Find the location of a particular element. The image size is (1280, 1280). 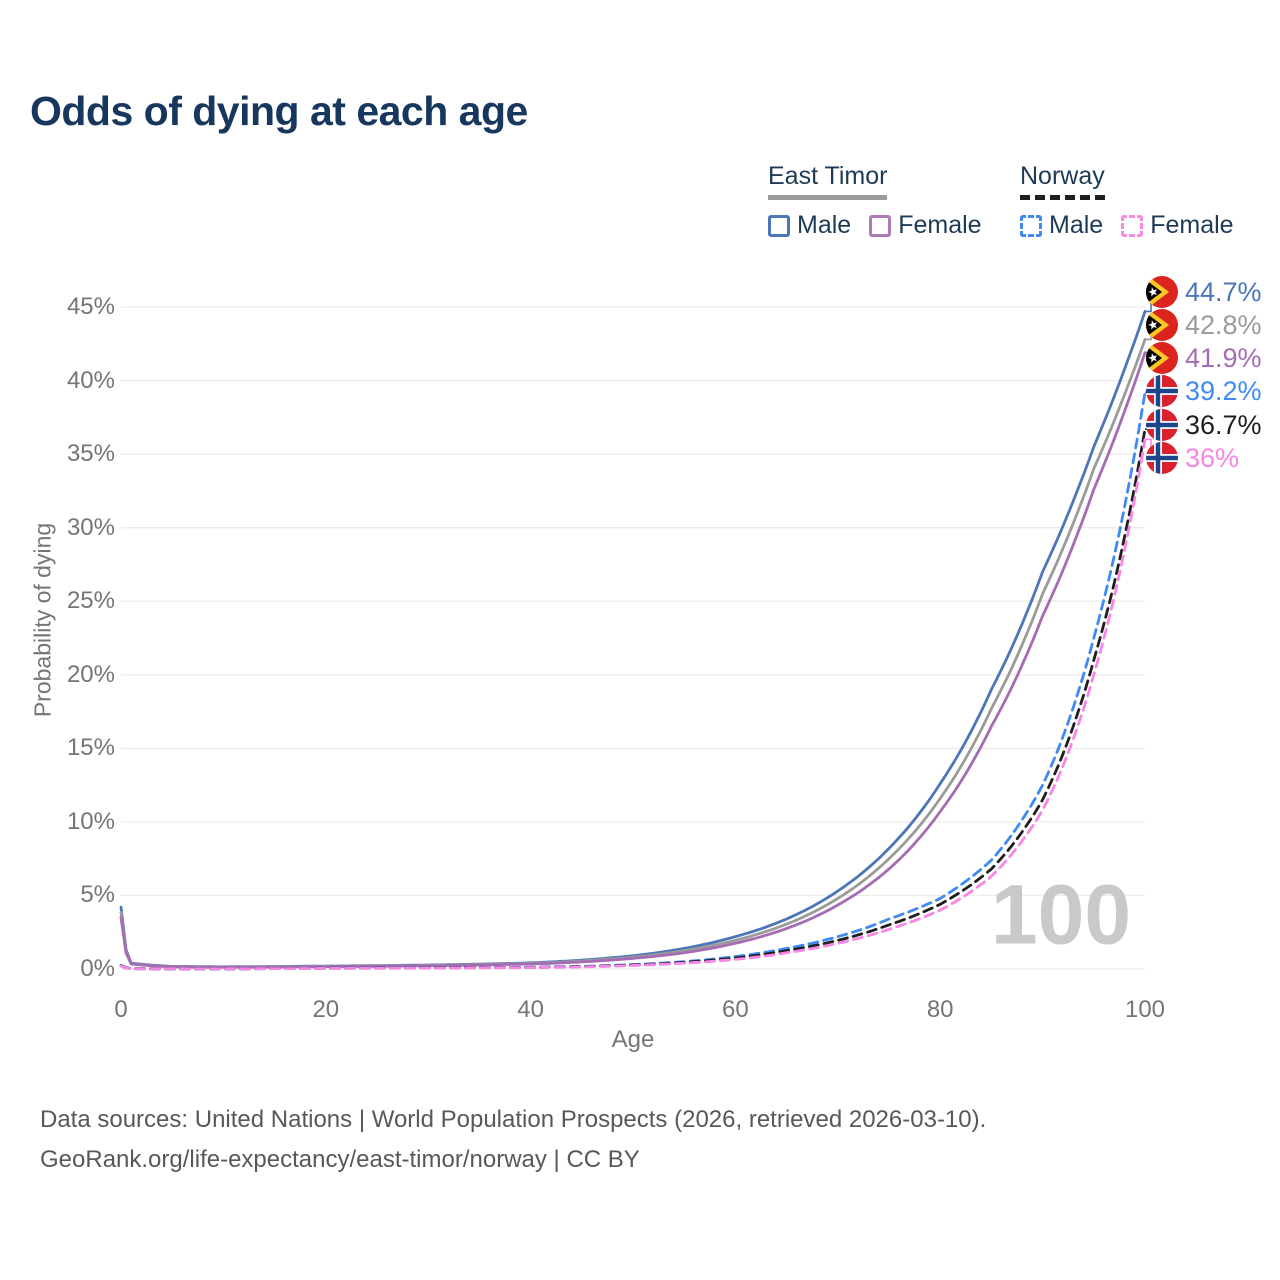

series-end-label-row: 39.2% is located at coordinates (1204, 391).